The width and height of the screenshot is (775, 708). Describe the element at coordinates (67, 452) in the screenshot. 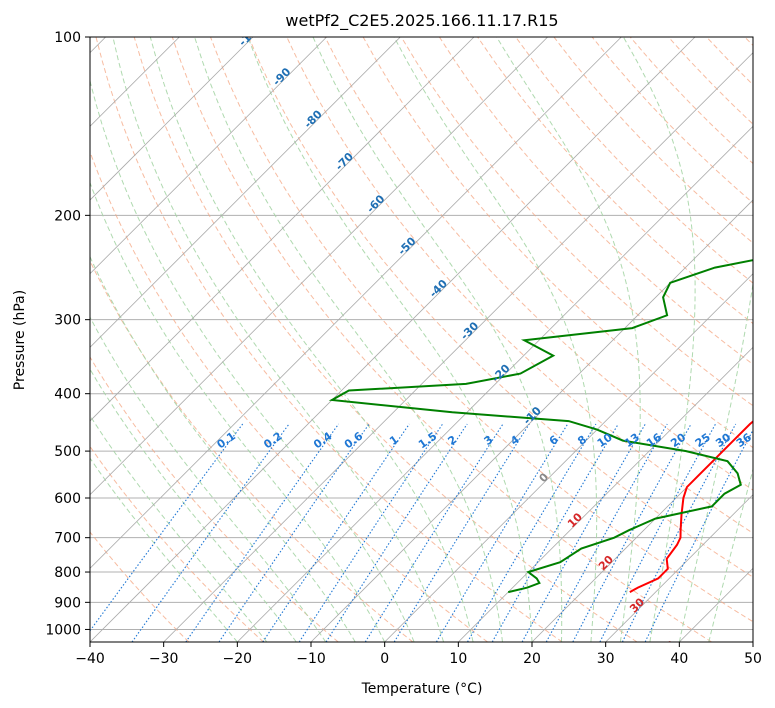

I see `y-tick-label: 500` at that location.